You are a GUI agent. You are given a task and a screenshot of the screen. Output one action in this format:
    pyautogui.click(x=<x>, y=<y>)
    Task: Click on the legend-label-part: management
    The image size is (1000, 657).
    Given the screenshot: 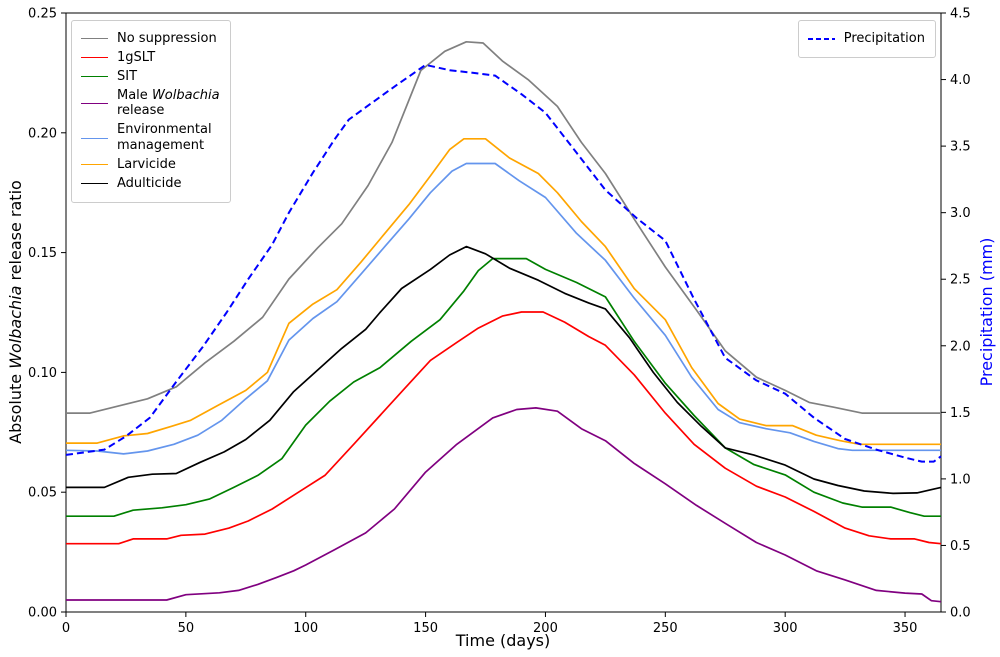 What is the action you would take?
    pyautogui.click(x=161, y=146)
    